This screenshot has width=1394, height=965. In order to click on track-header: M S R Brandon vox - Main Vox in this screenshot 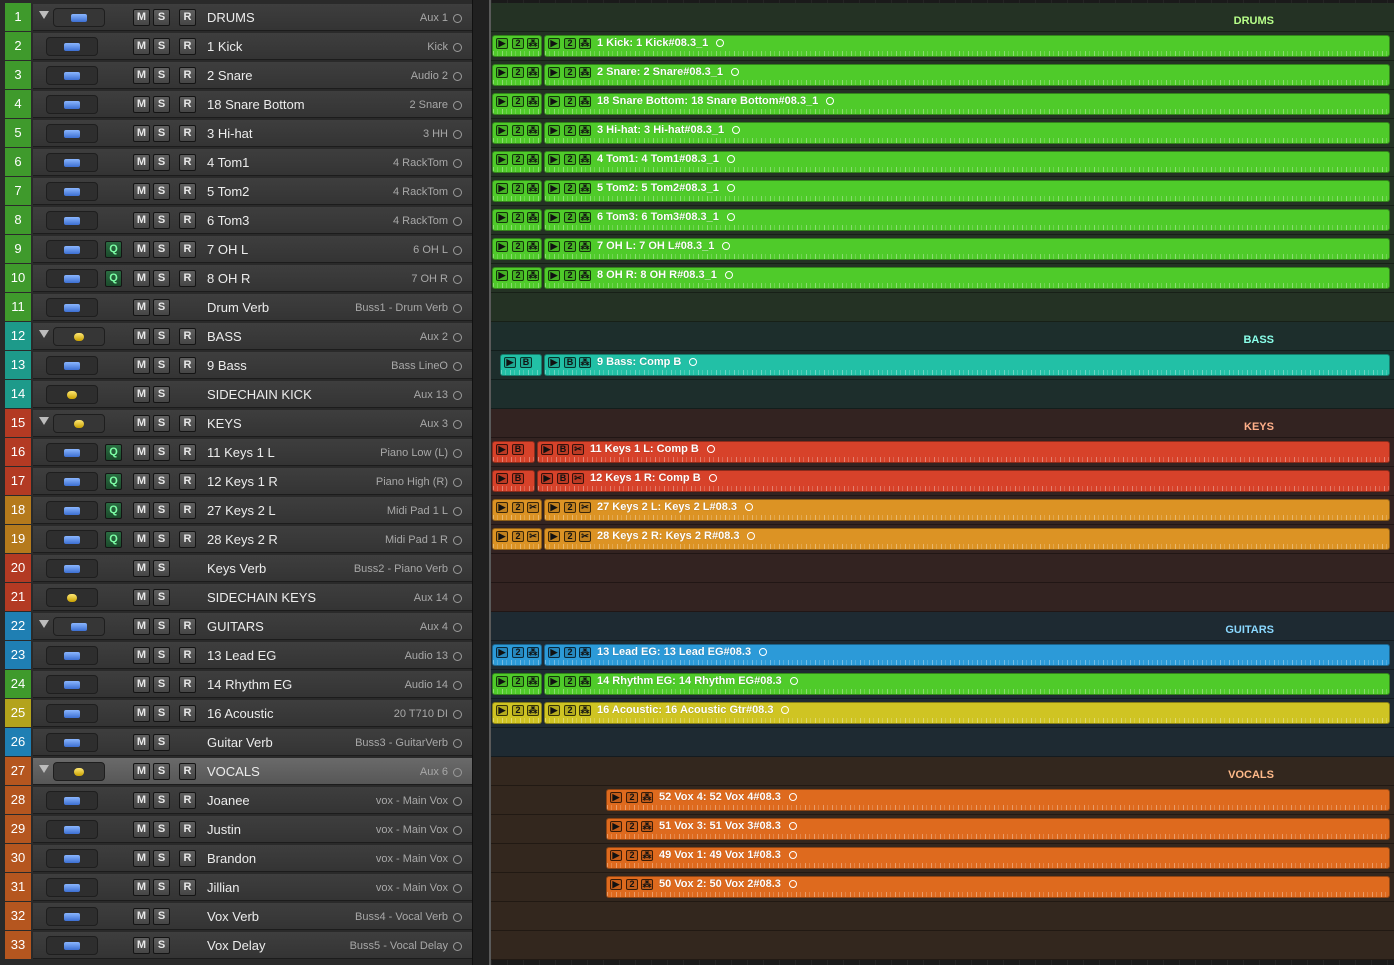, I will do `click(252, 858)`.